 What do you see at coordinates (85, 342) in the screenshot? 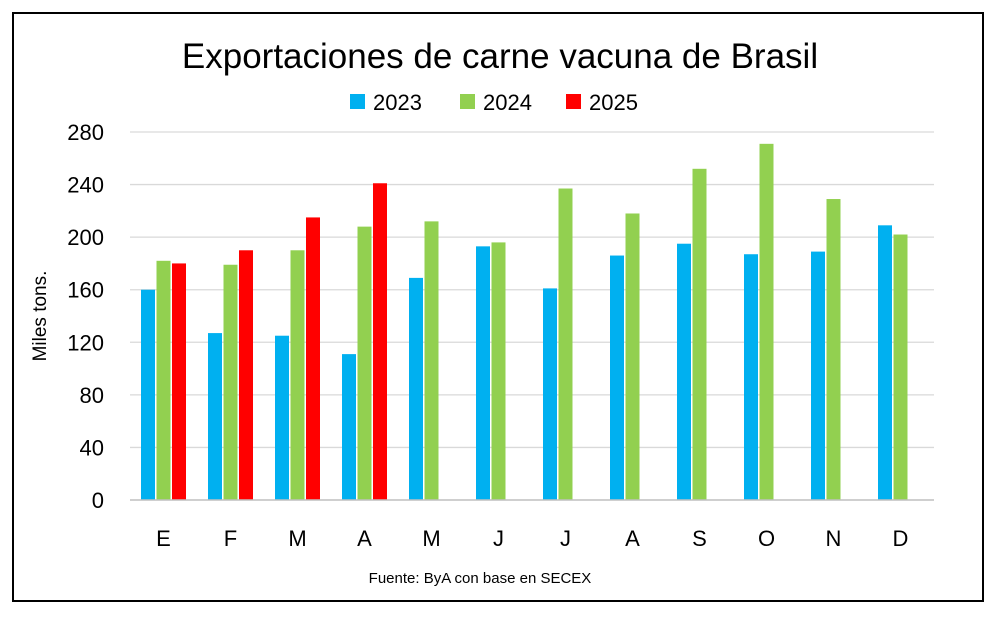
I see `y-tick-label: 120` at bounding box center [85, 342].